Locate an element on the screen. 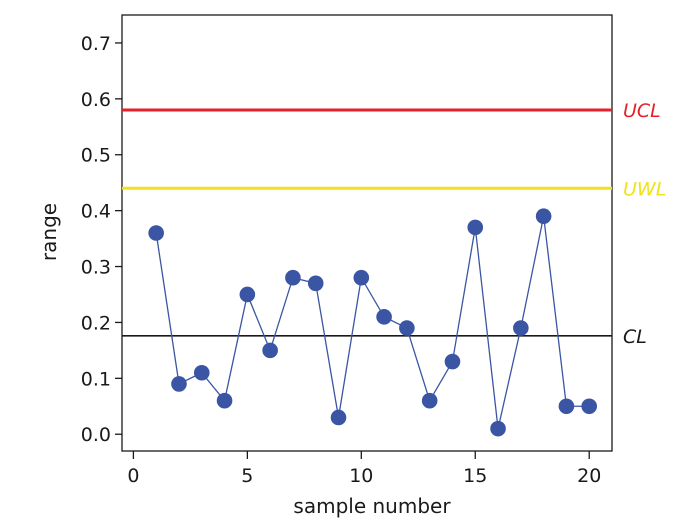 This screenshot has height=520, width=685. x-tick-label: 10 is located at coordinates (361, 476).